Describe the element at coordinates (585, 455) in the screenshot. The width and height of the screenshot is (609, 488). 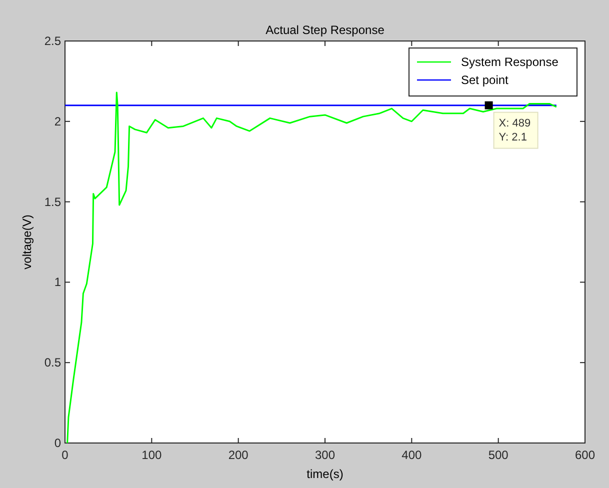
I see `x-tick-label: 600` at that location.